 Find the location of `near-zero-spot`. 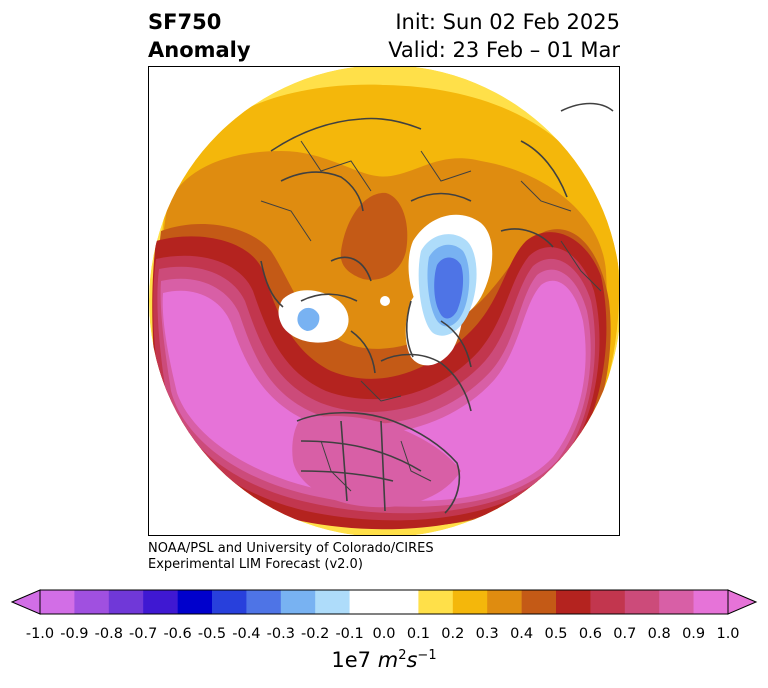

near-zero-spot is located at coordinates (385, 301).